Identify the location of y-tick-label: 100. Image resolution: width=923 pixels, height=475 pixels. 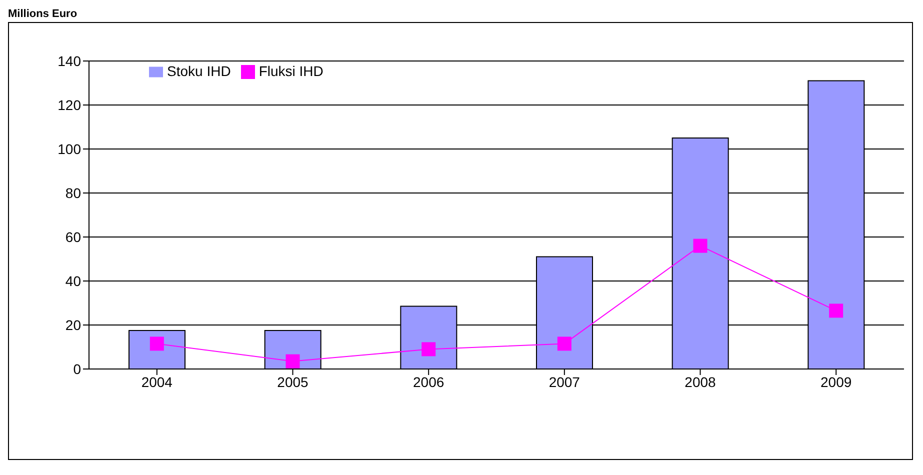
(70, 148).